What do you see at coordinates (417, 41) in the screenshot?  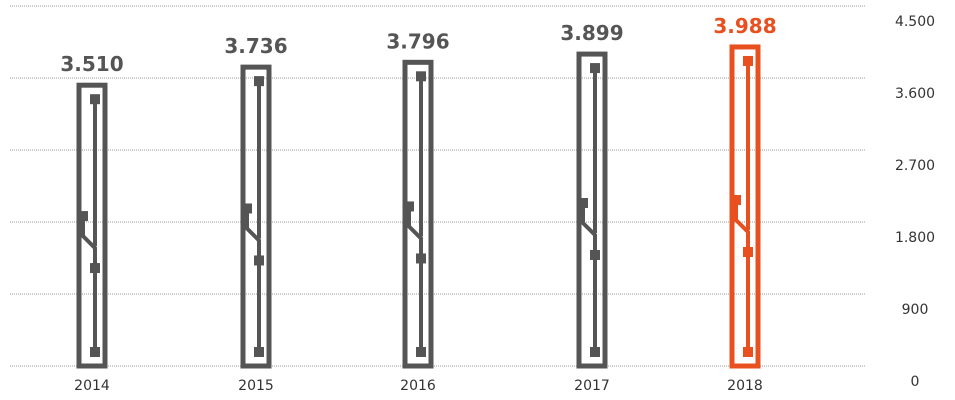 I see `value-label-2016: 3.796` at bounding box center [417, 41].